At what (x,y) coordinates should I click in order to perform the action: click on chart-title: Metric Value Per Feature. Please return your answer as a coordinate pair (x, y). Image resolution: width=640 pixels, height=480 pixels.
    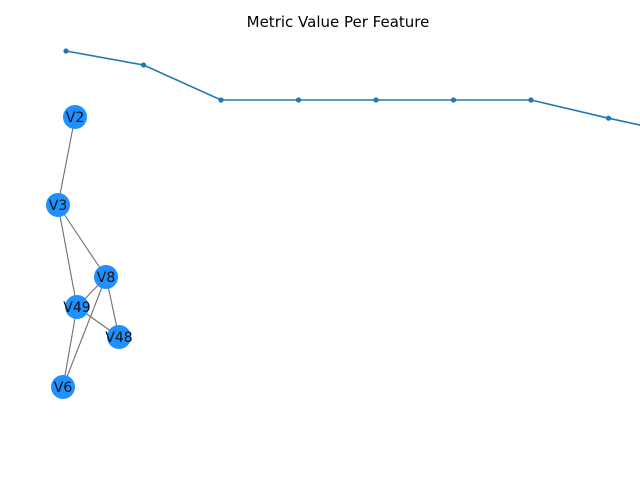
    Looking at the image, I should click on (338, 22).